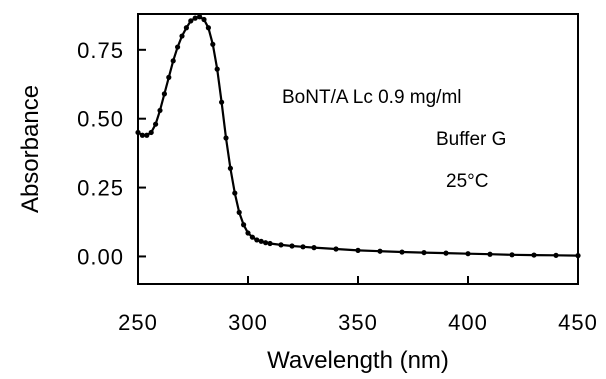 This screenshot has width=606, height=379. Describe the element at coordinates (111, 153) in the screenshot. I see `y-axis-ticks: 0.00 0.25 0.50 0.75` at that location.